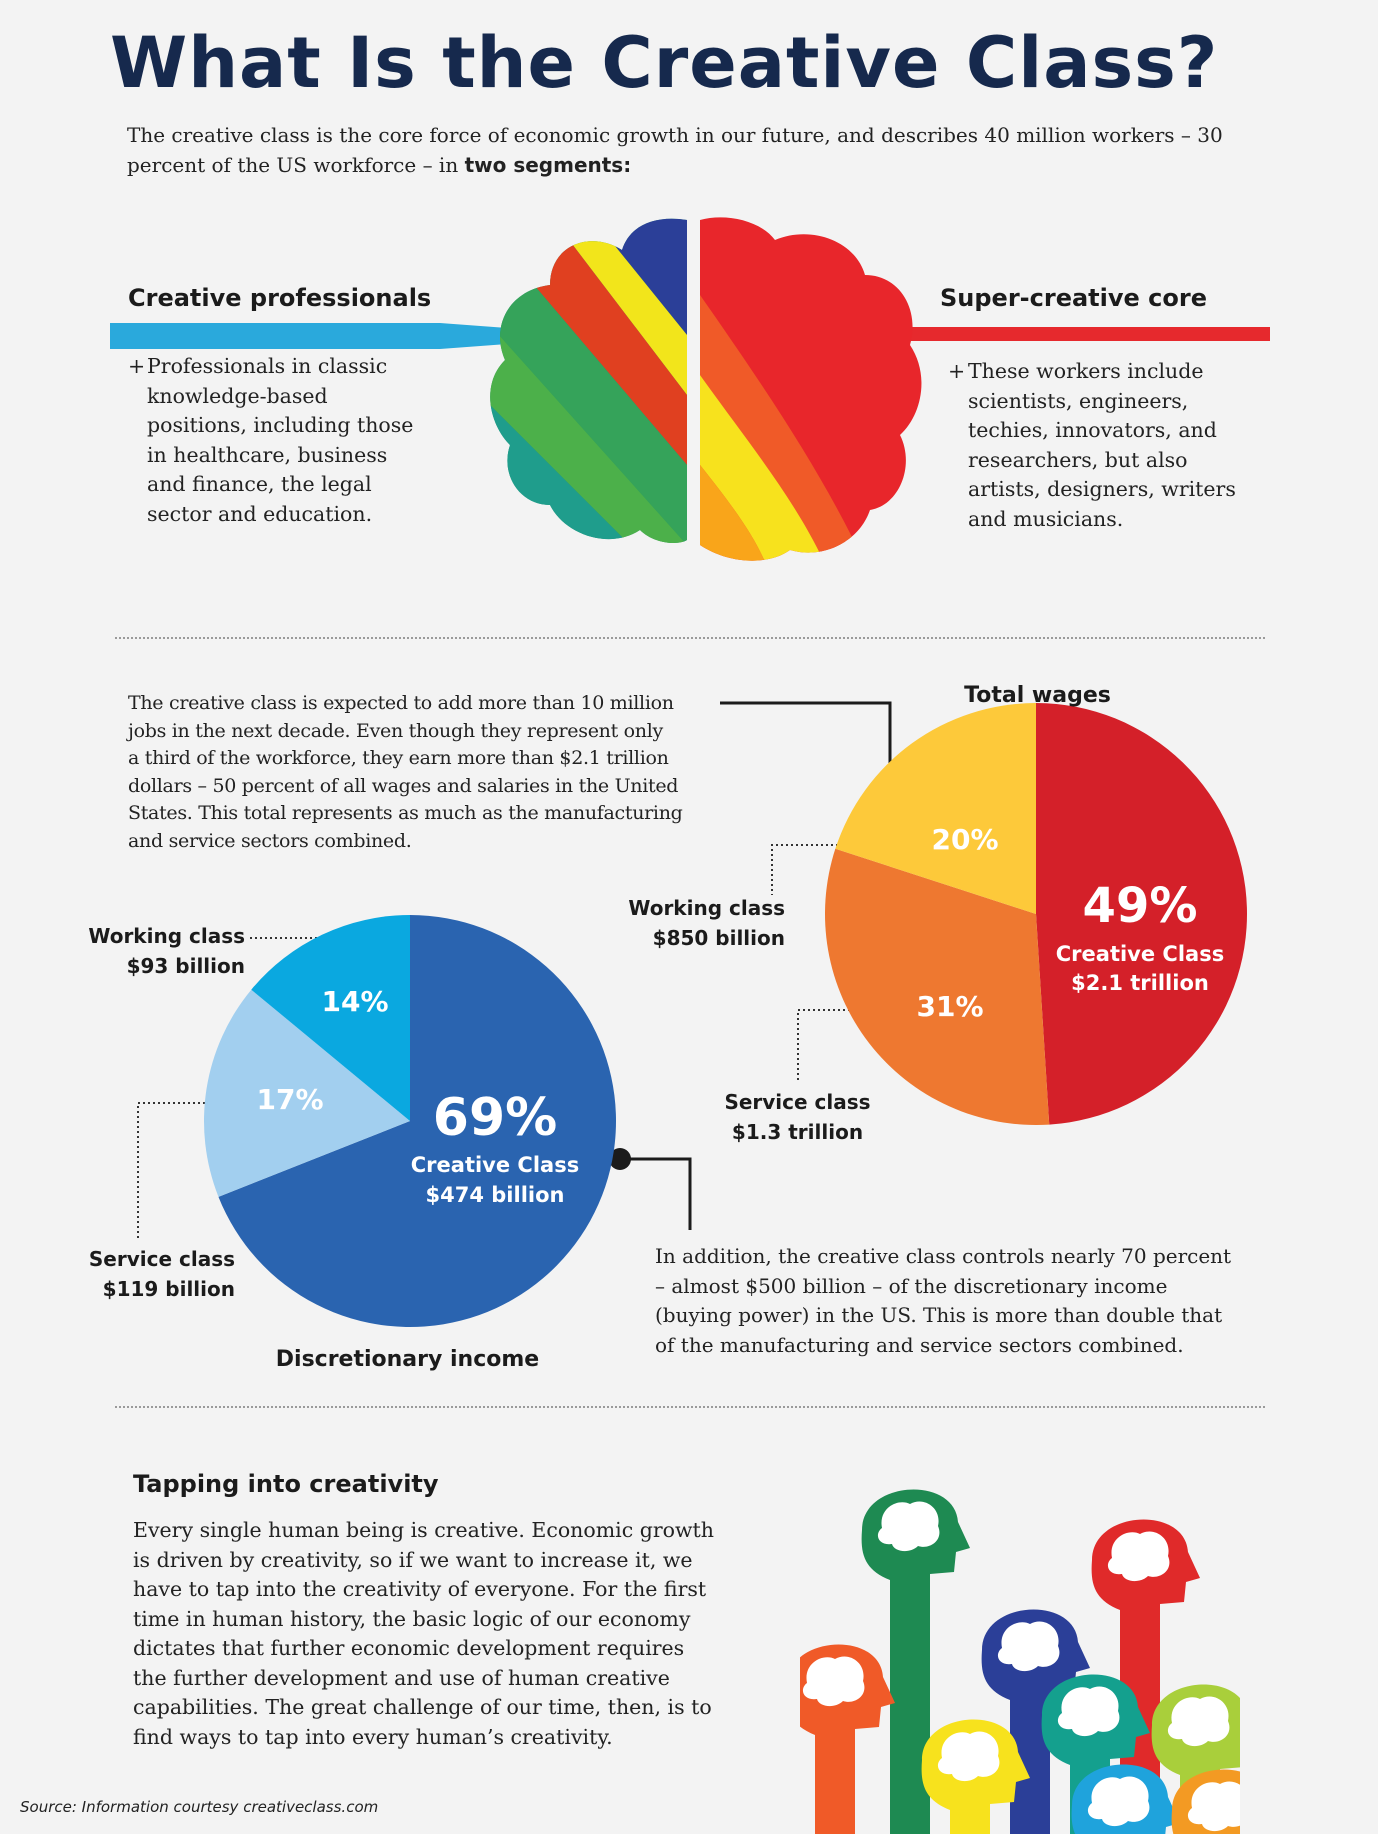  What do you see at coordinates (620, 1159) in the screenshot?
I see `income-callout-dot` at bounding box center [620, 1159].